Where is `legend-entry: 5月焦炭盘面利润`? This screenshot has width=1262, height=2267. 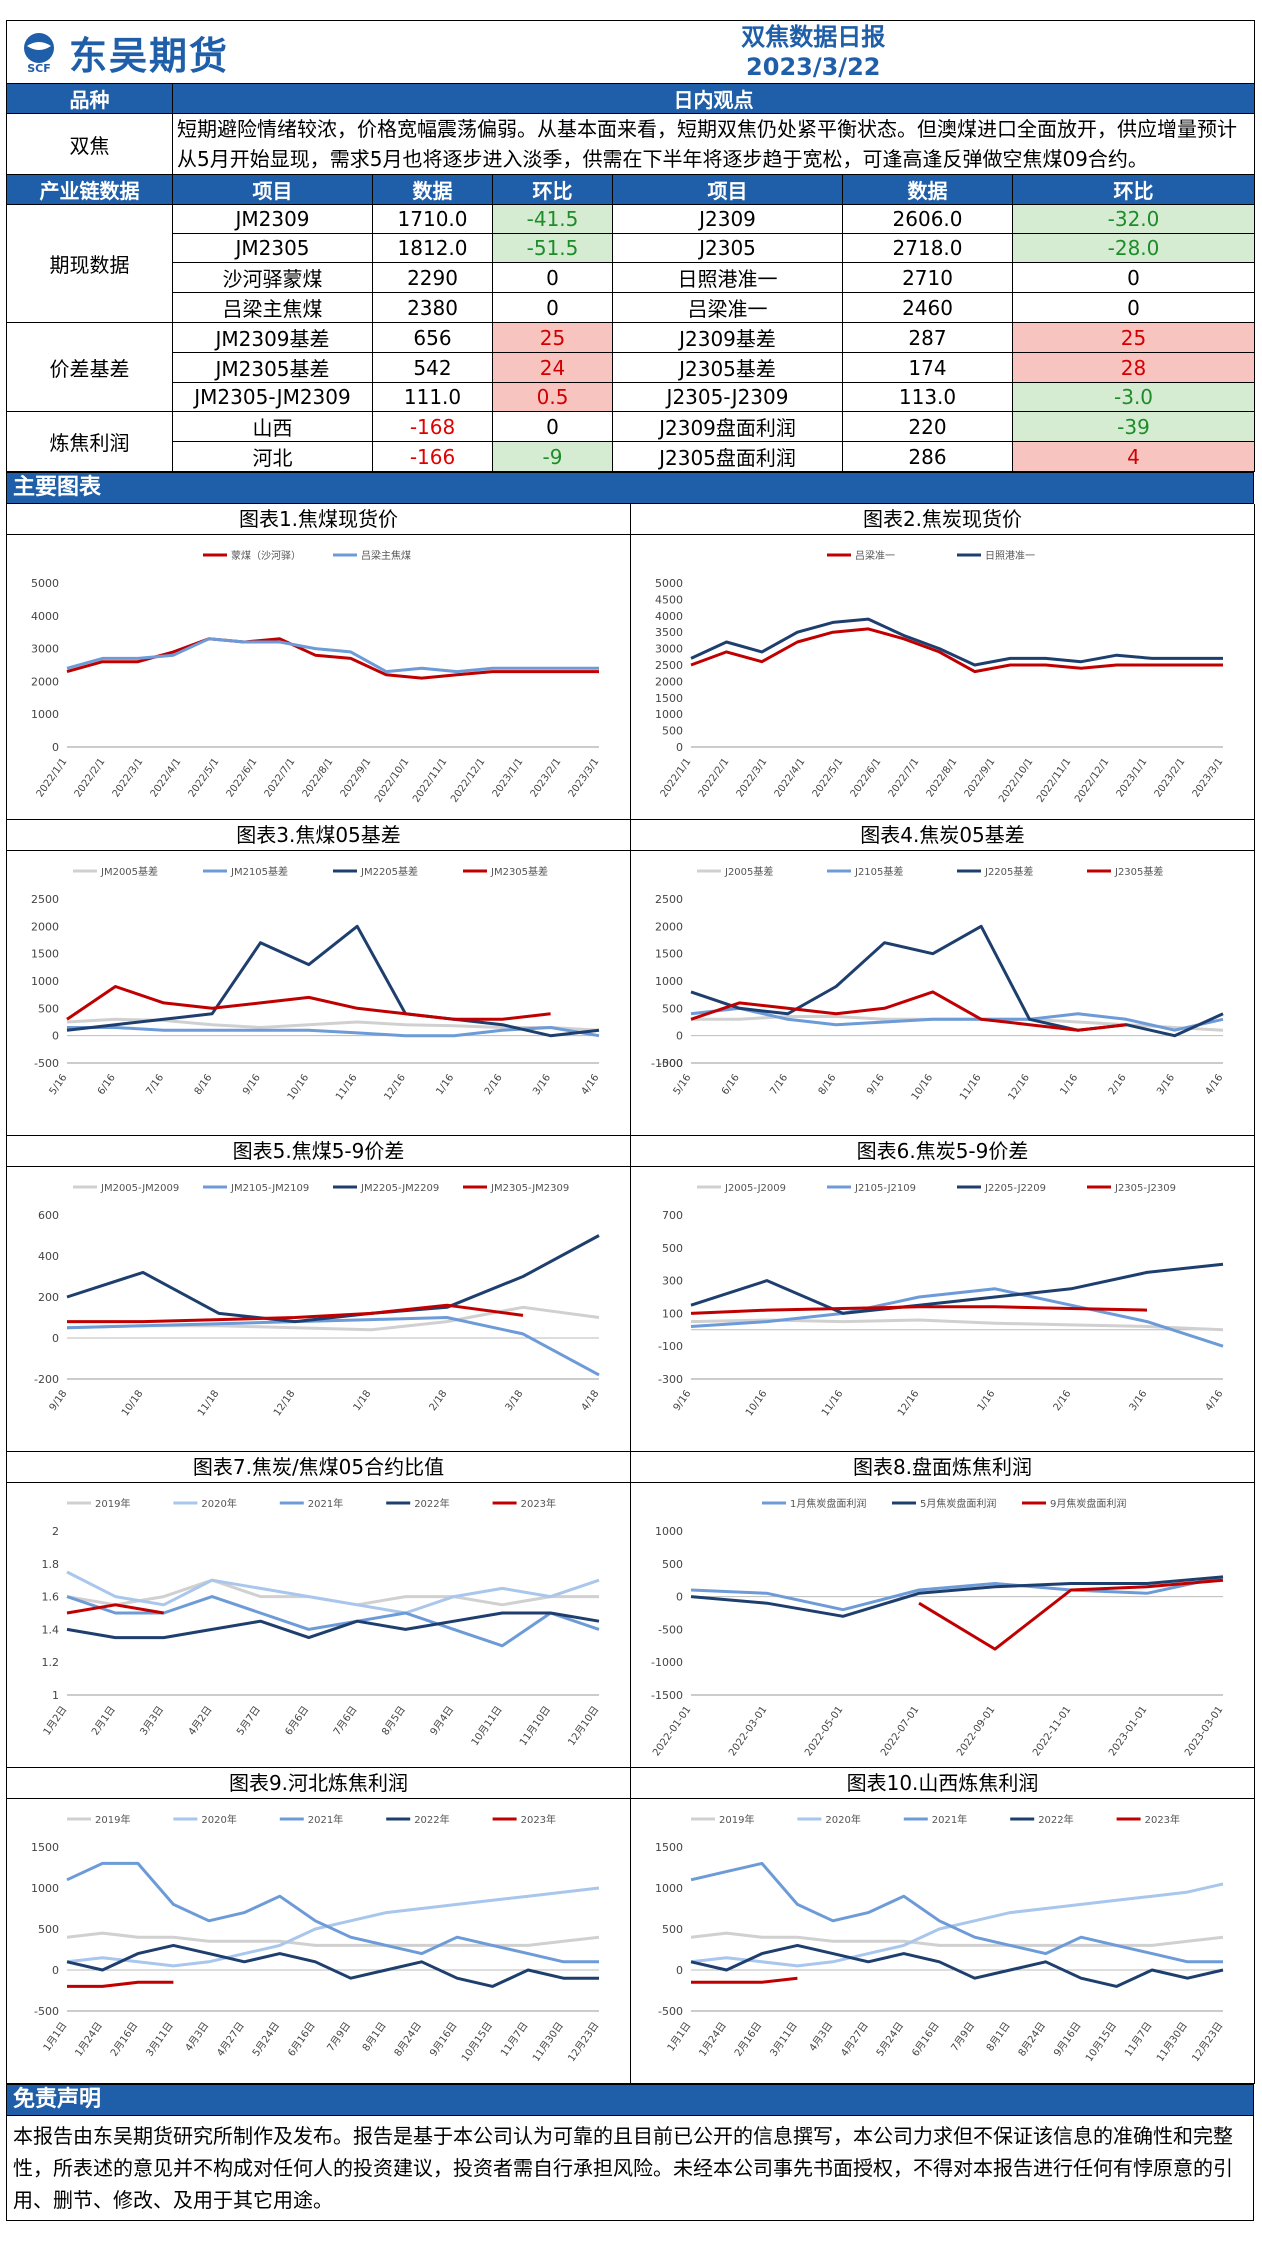 legend-entry: 5月焦炭盘面利润 is located at coordinates (944, 1503).